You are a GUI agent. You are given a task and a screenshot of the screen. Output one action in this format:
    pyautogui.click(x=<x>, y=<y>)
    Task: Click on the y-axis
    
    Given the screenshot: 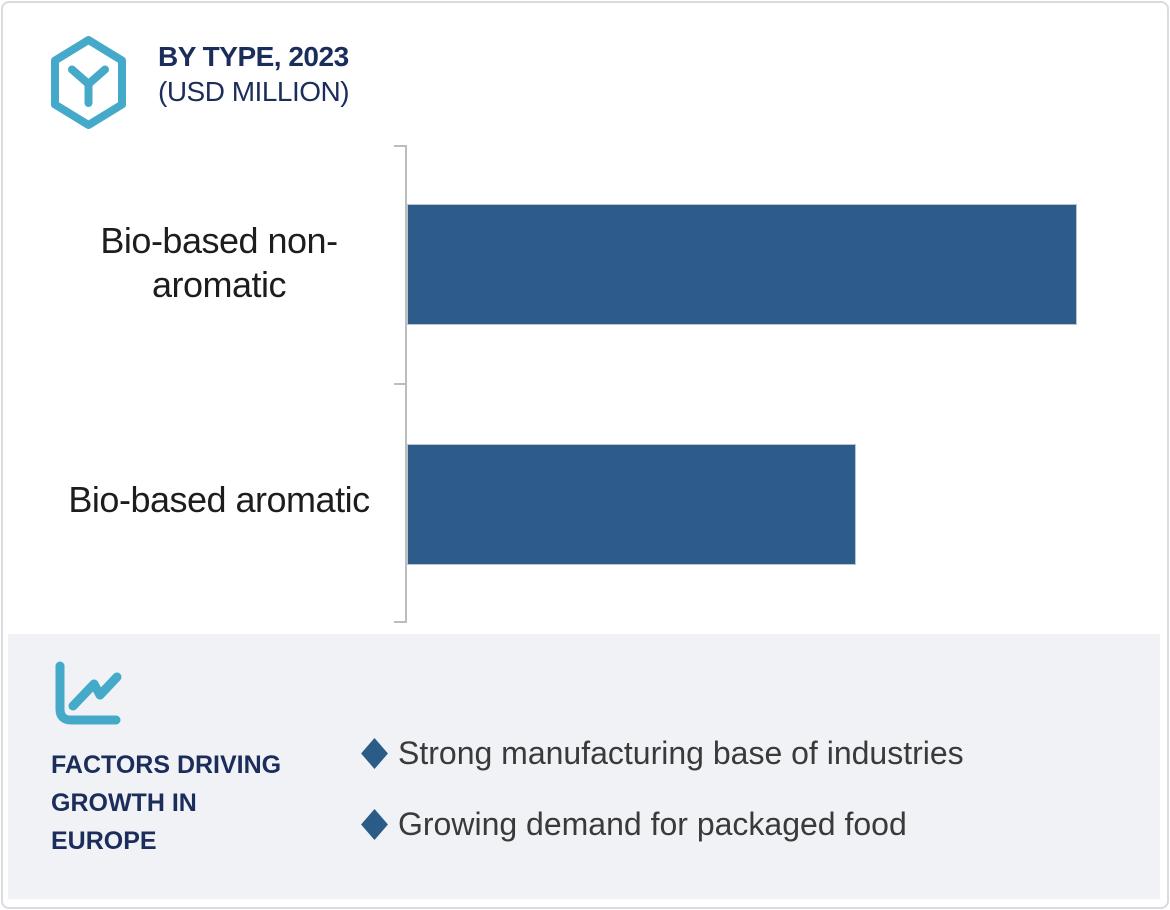 What is the action you would take?
    pyautogui.click(x=400, y=384)
    